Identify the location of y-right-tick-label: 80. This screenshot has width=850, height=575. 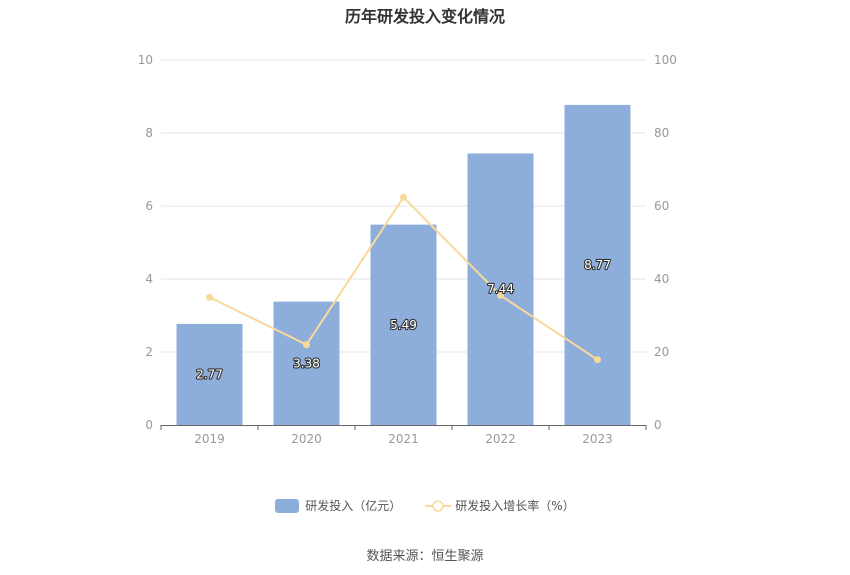
(661, 133).